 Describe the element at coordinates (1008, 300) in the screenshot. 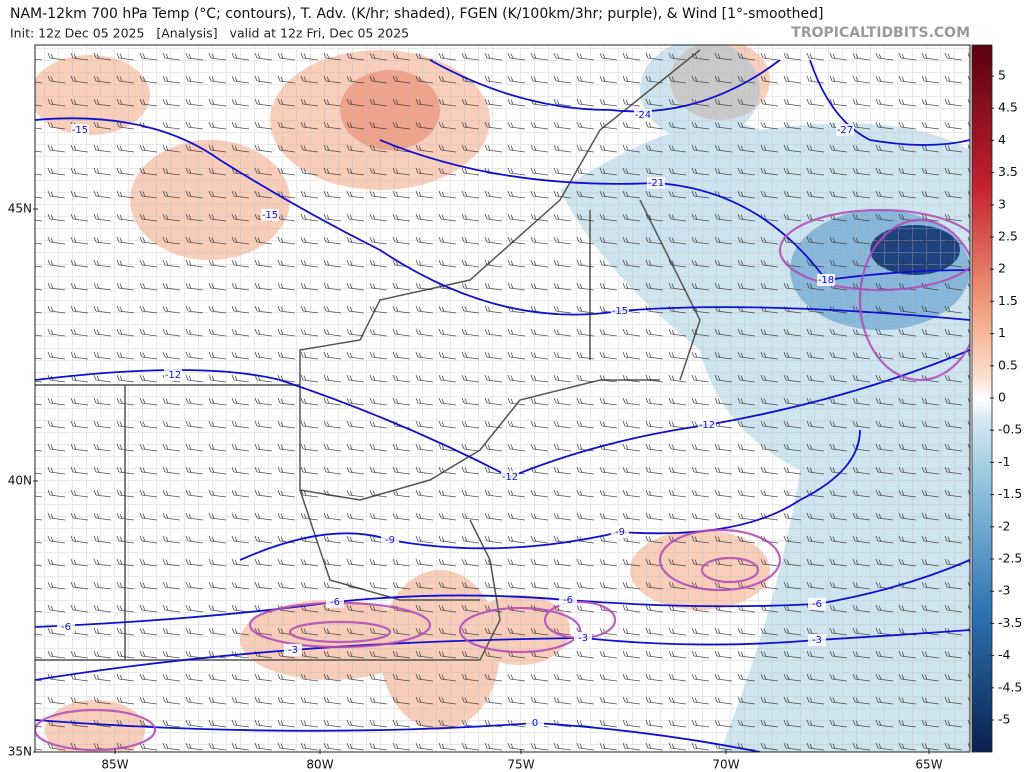

I see `colorbar-label: 1.5` at that location.